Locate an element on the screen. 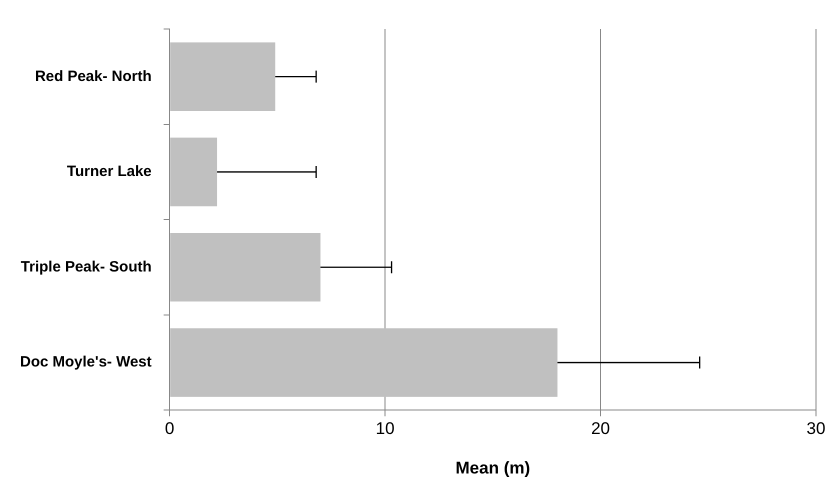 Image resolution: width=838 pixels, height=495 pixels. y-tick-label: Red Peak- North is located at coordinates (93, 76).